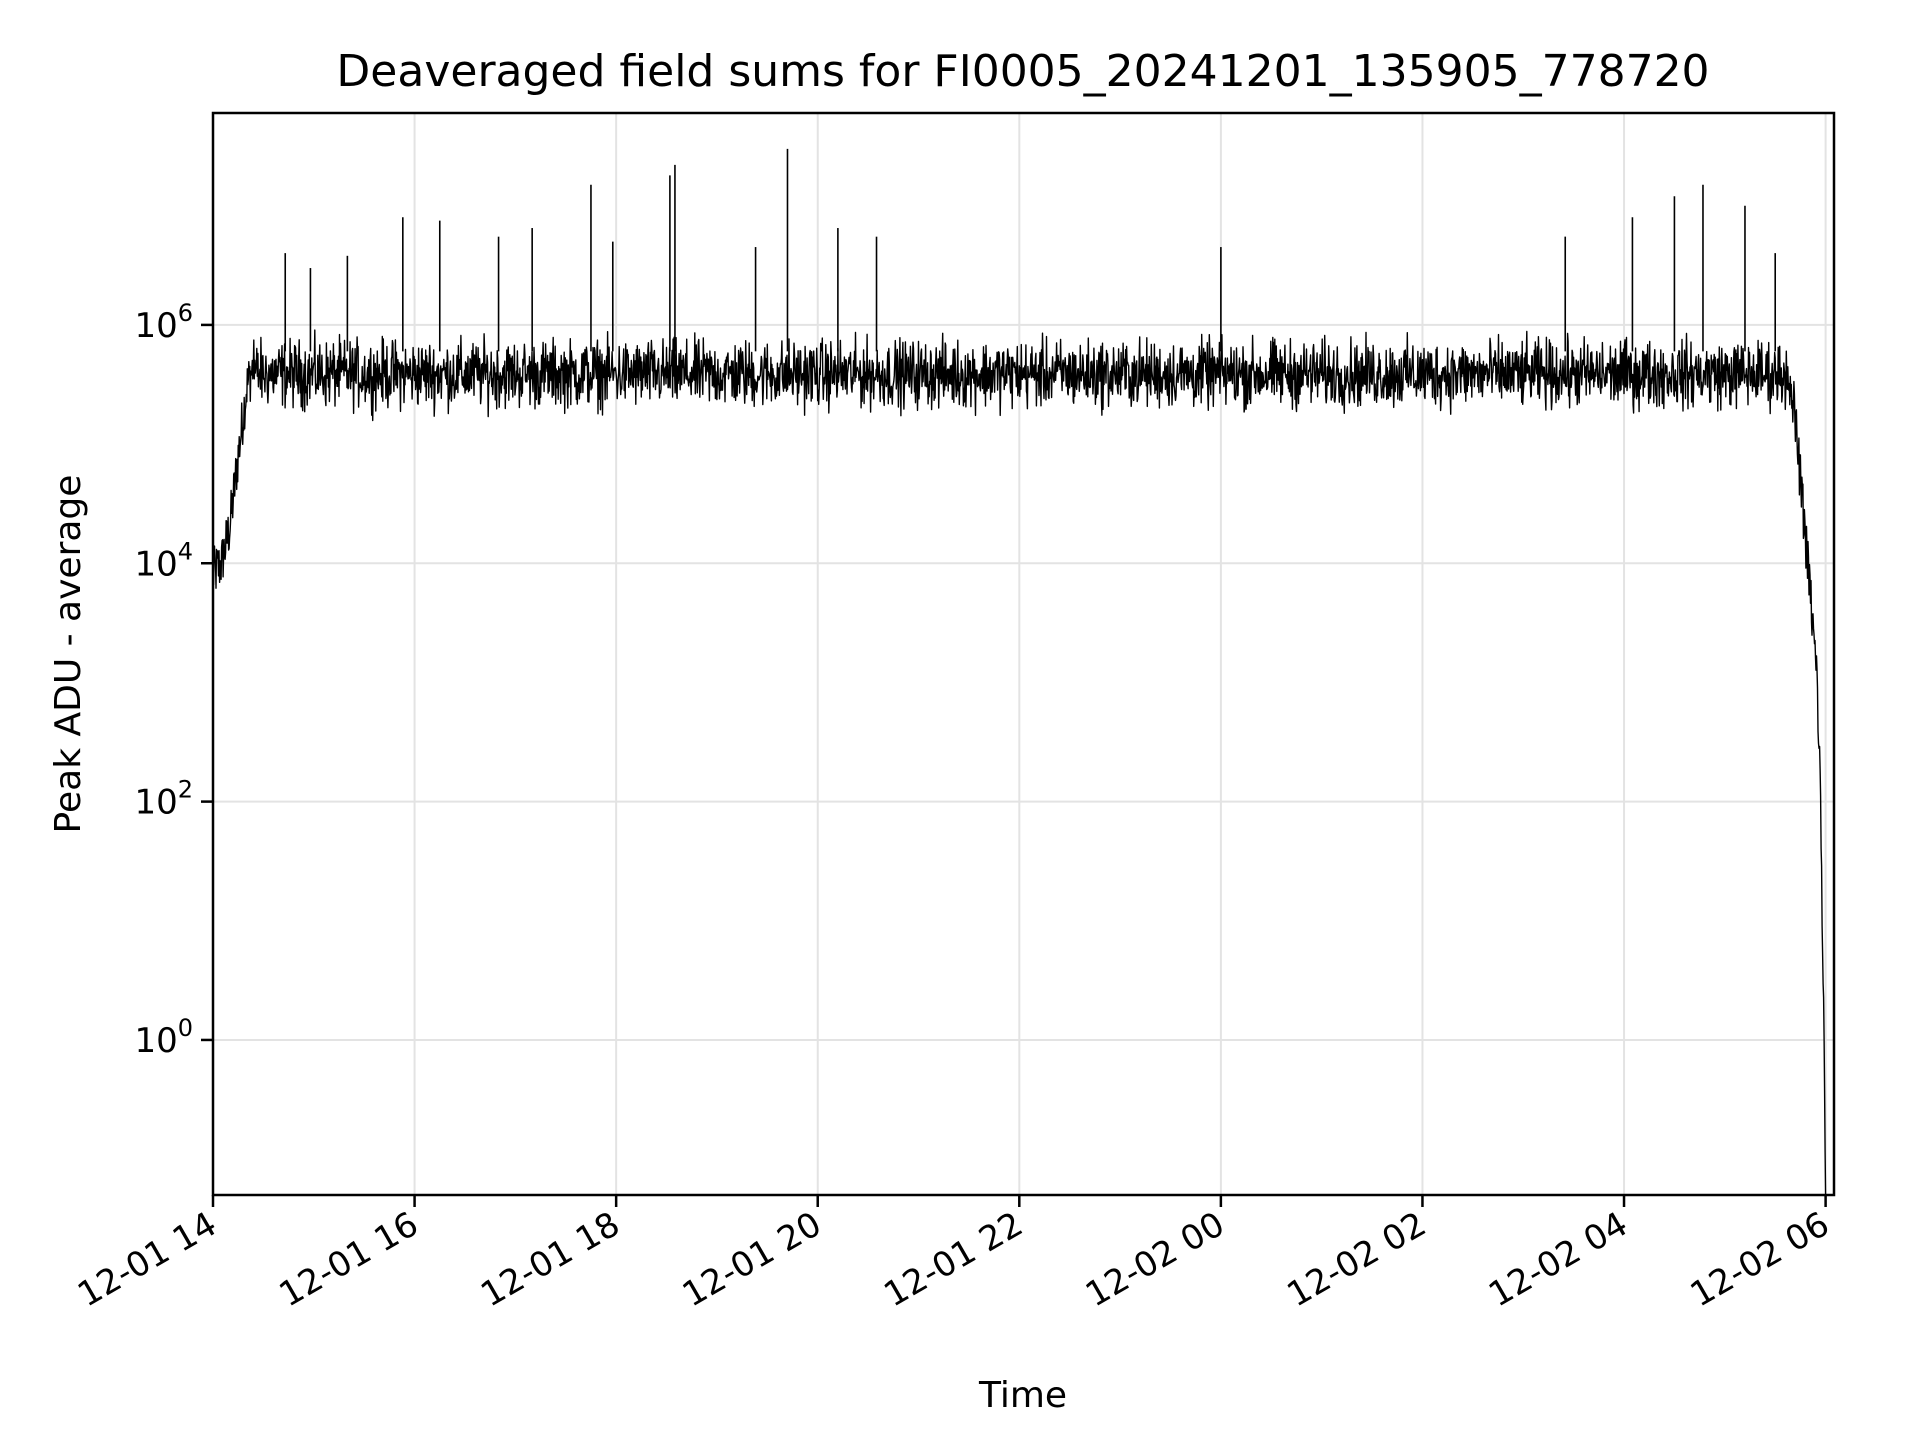  What do you see at coordinates (1155, 1259) in the screenshot?
I see `x-tick-label: 12-02 00` at bounding box center [1155, 1259].